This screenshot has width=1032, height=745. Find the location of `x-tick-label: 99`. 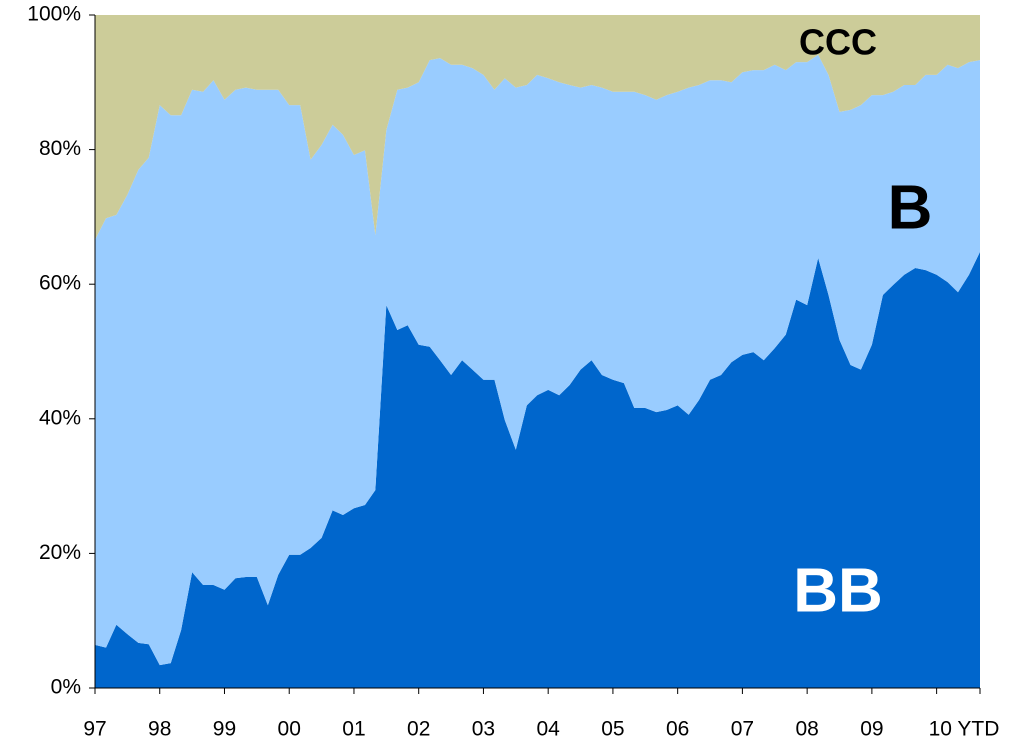

x-tick-label: 99 is located at coordinates (224, 729).